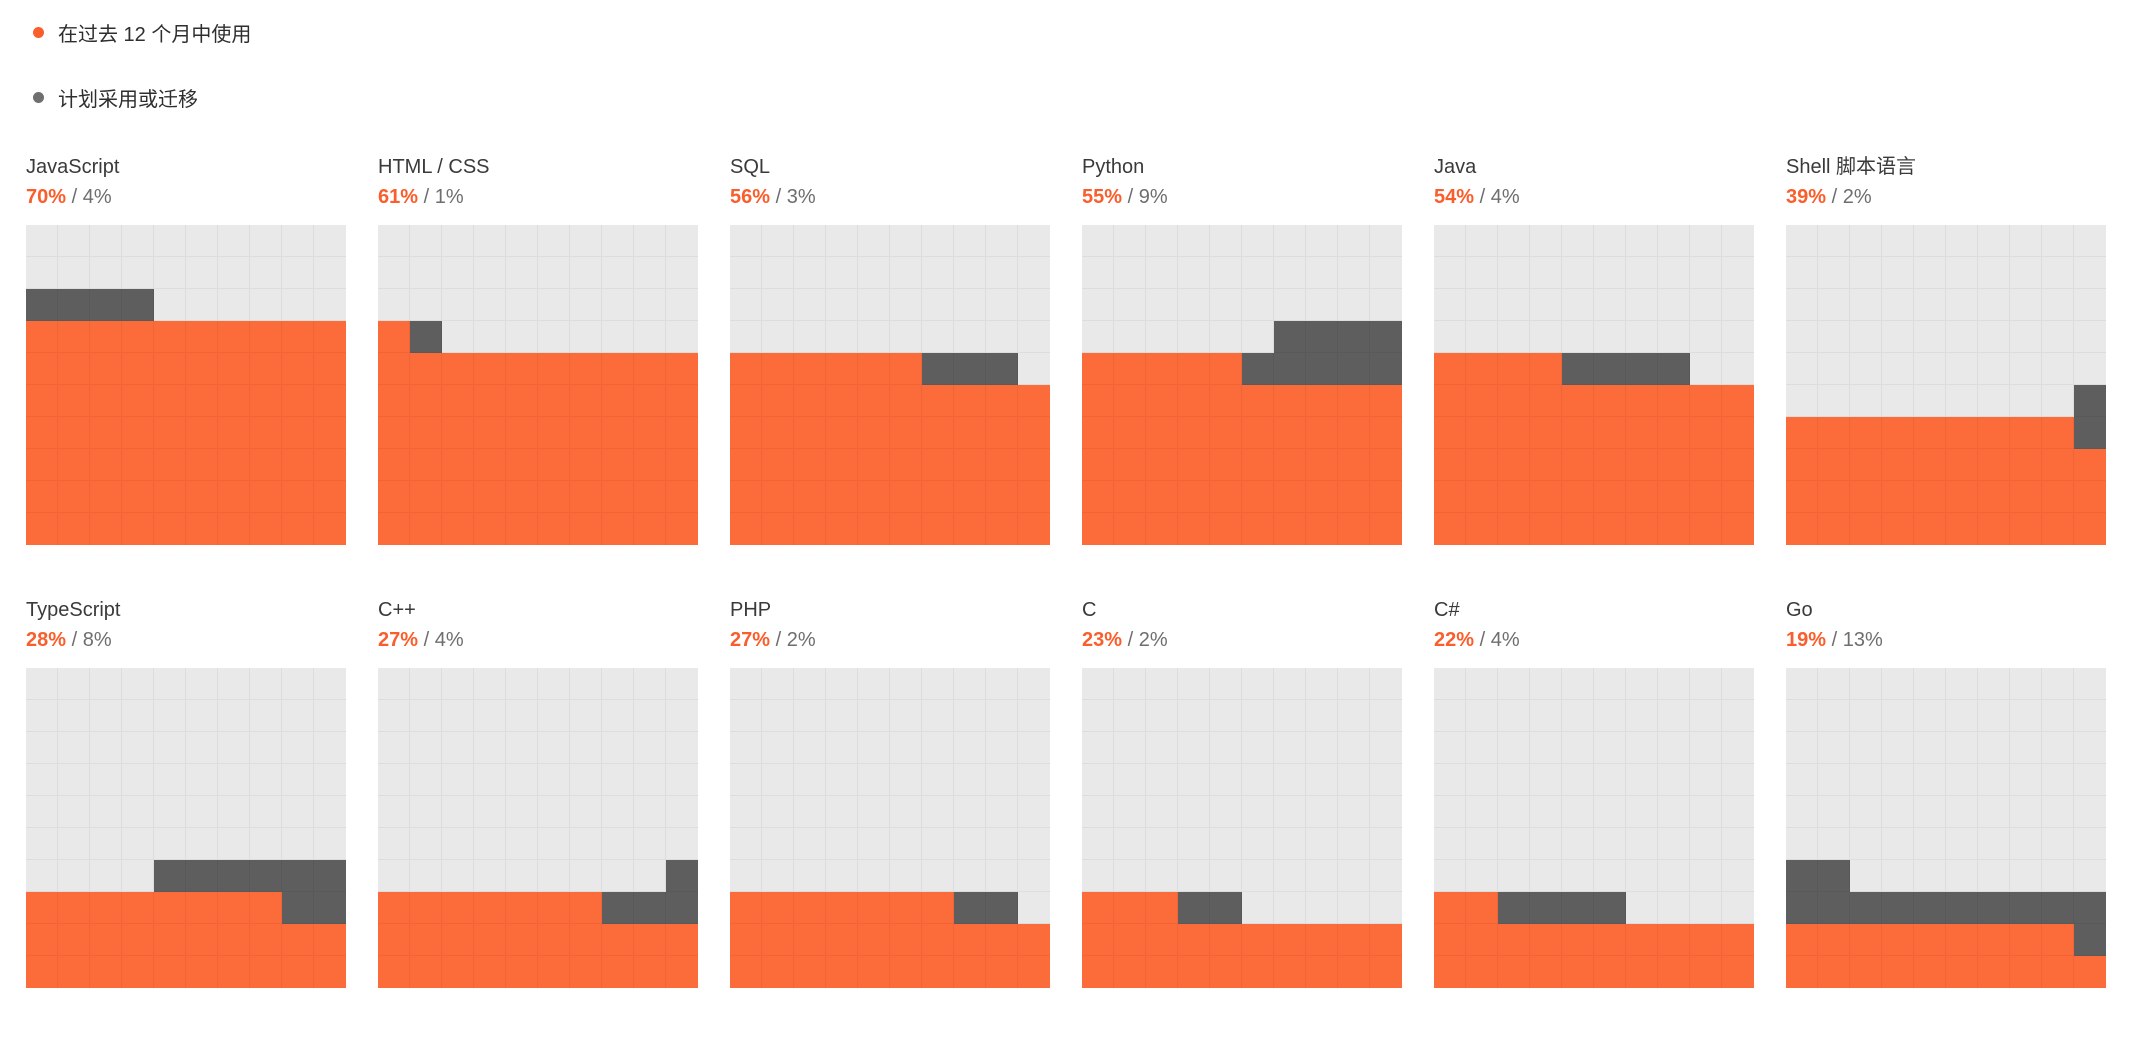  I want to click on waffle-grid, so click(1594, 828).